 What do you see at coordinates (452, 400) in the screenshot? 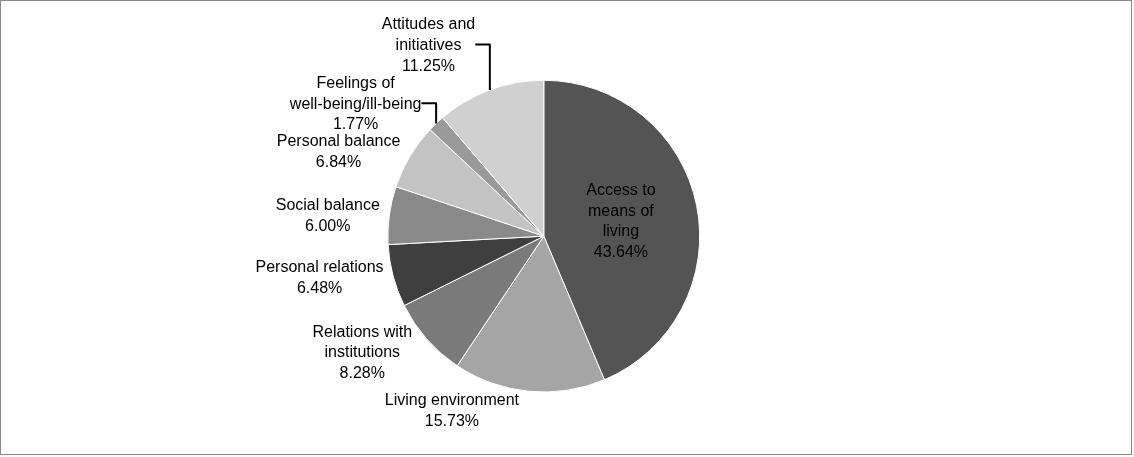
I see `slice-label: Living environment` at bounding box center [452, 400].